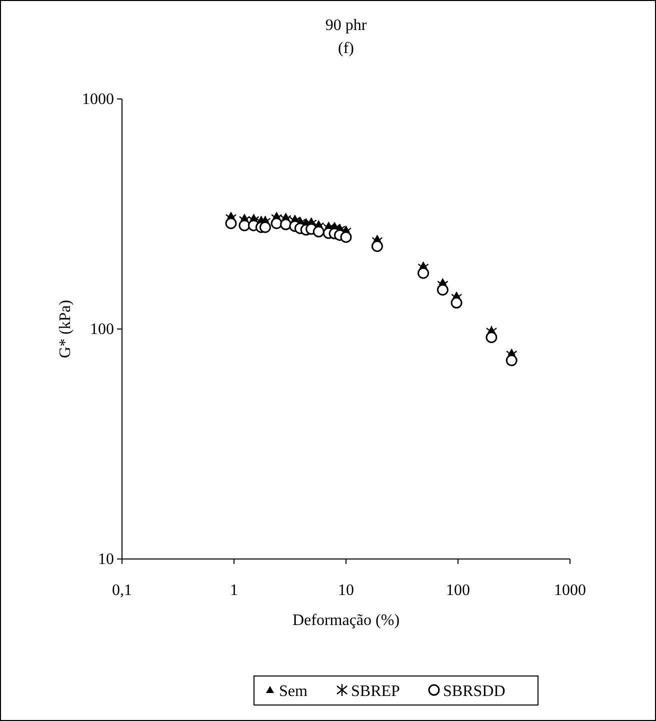  I want to click on legend-label: Sem, so click(293, 691).